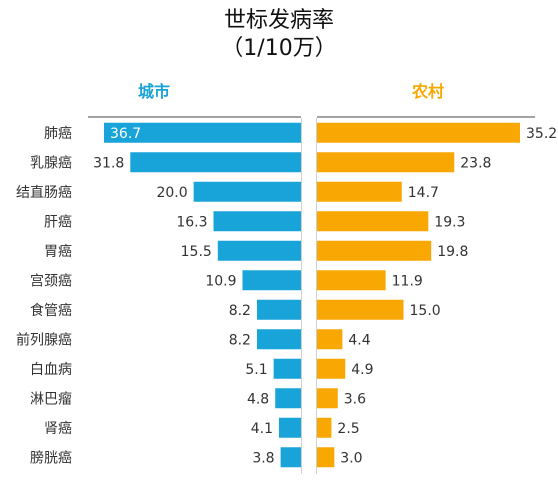 This screenshot has width=558, height=490. What do you see at coordinates (262, 429) in the screenshot?
I see `city-value-label: 4.1` at bounding box center [262, 429].